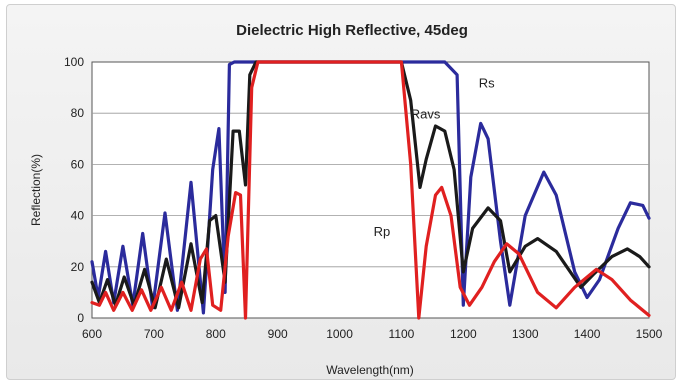 Image resolution: width=682 pixels, height=385 pixels. What do you see at coordinates (154, 334) in the screenshot?
I see `x-tick-label: 700` at bounding box center [154, 334].